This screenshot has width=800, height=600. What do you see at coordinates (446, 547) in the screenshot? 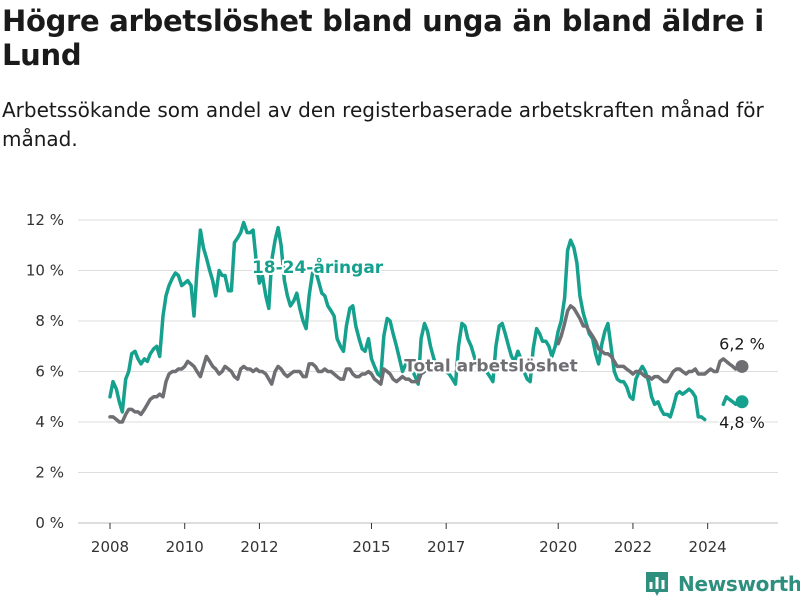
I see `x-tick-label: 2017` at bounding box center [446, 547].